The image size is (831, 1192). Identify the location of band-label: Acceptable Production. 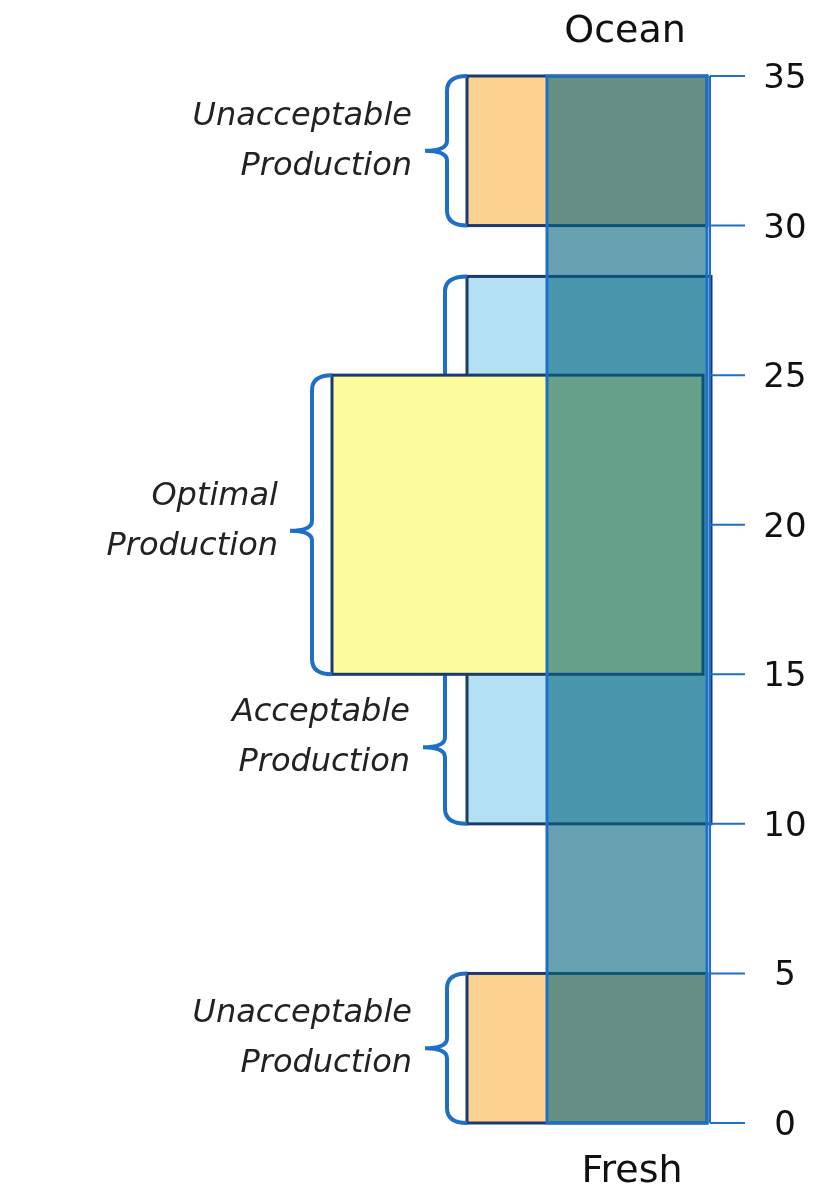
(319, 735).